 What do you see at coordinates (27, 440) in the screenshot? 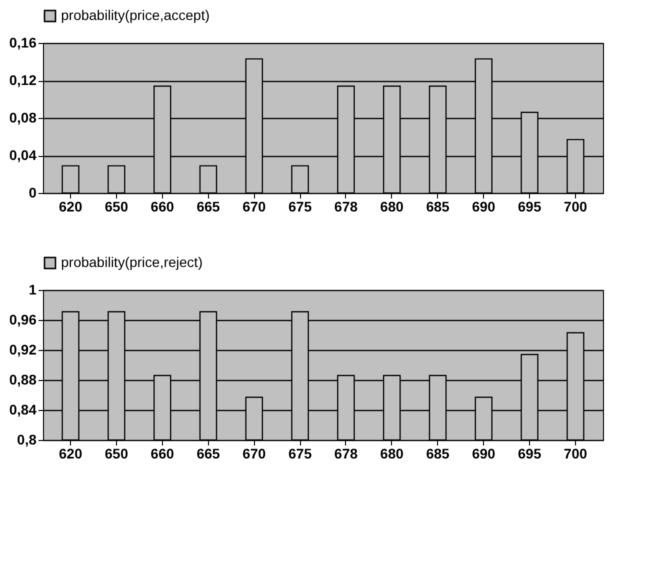
I see `y-tick-label: 0,8` at bounding box center [27, 440].